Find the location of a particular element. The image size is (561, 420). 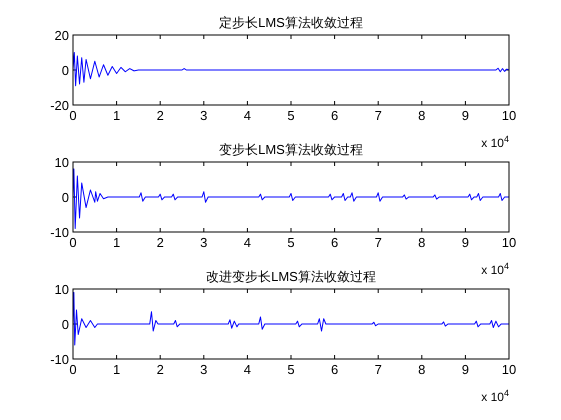

y-tick-label: -20 is located at coordinates (59, 105).